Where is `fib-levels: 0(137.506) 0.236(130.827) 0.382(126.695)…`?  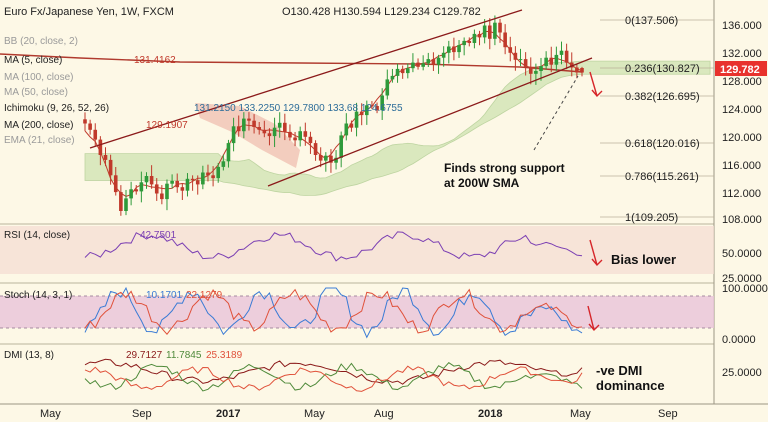
fib-levels: 0(137.506) 0.236(130.827) 0.382(126.695)… is located at coordinates (662, 119).